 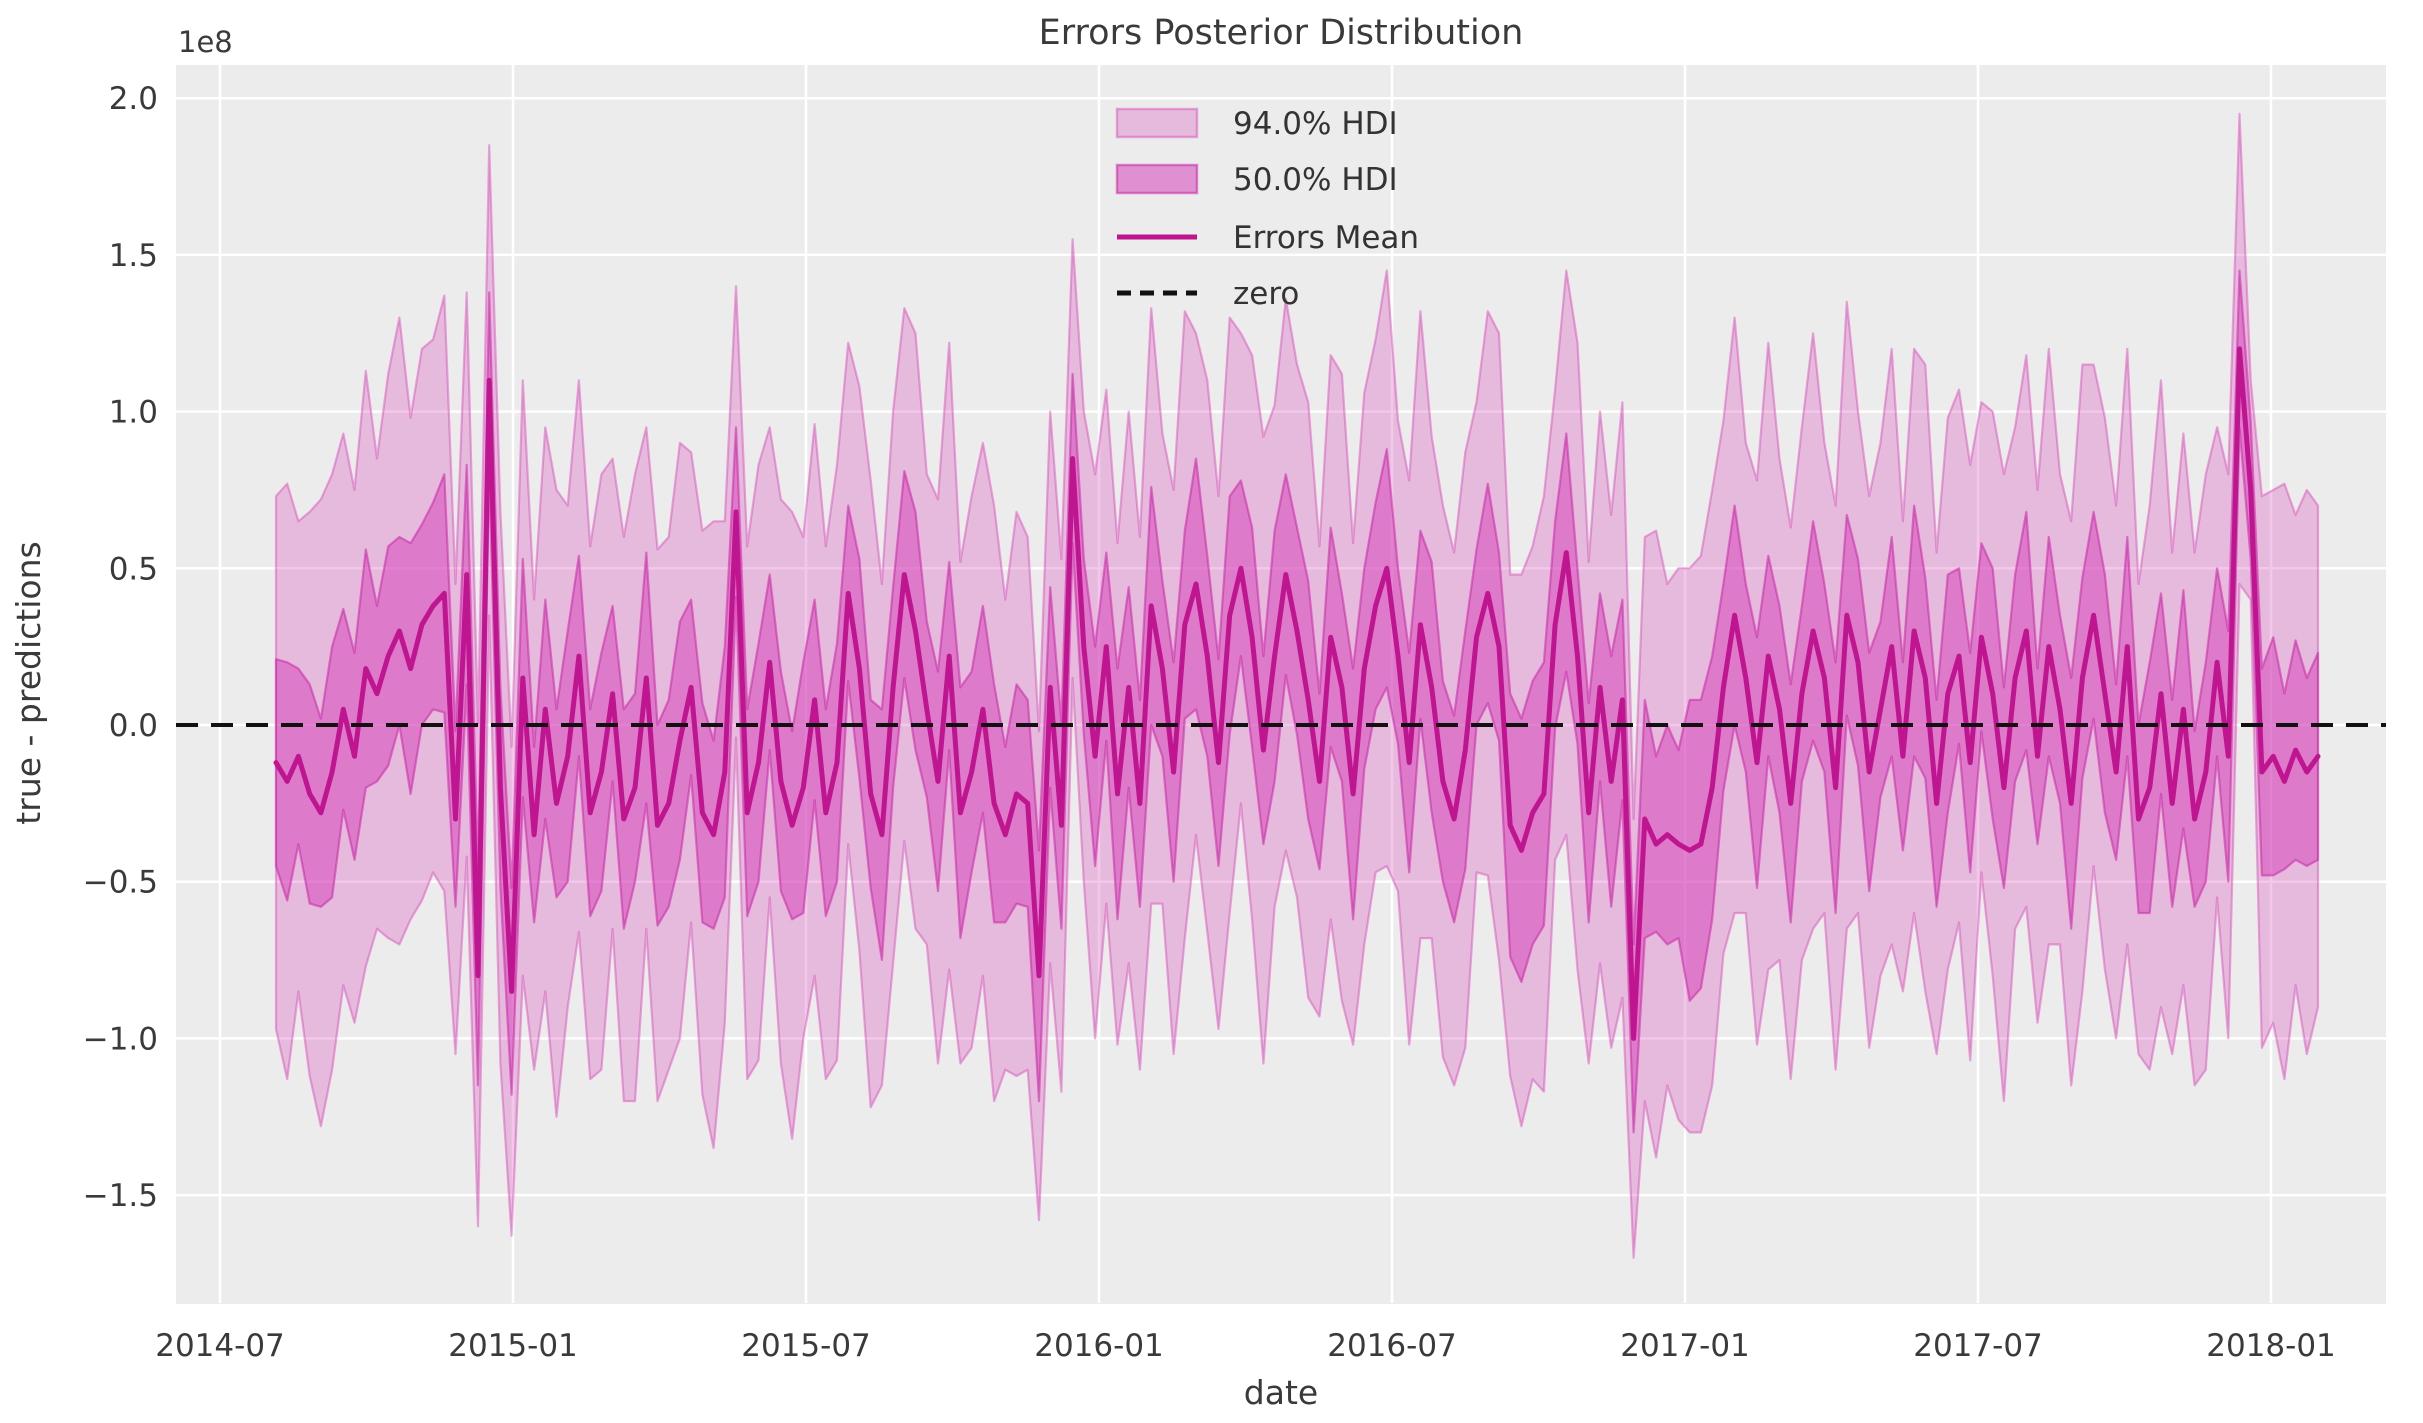 I want to click on y-axis-offset-label: 1e8, so click(x=205, y=42).